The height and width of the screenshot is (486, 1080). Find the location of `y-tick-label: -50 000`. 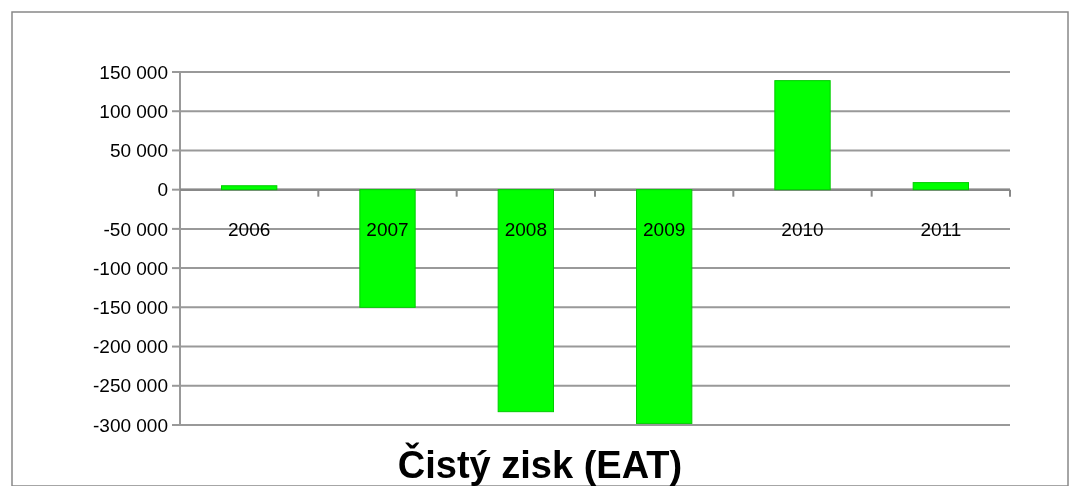

y-tick-label: -50 000 is located at coordinates (135, 229).